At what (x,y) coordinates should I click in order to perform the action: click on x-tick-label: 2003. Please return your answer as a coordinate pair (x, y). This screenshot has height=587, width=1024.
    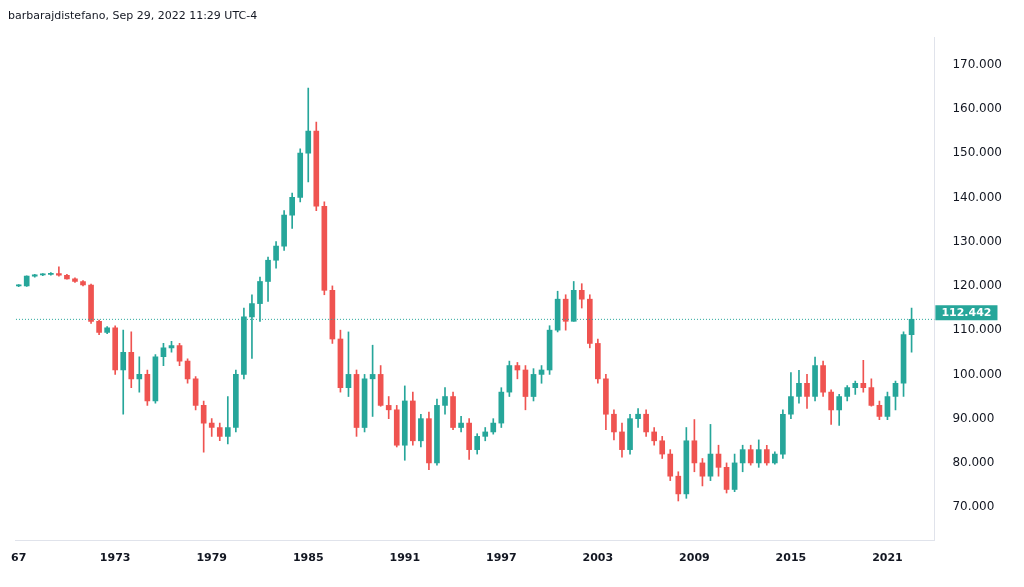
    Looking at the image, I should click on (598, 558).